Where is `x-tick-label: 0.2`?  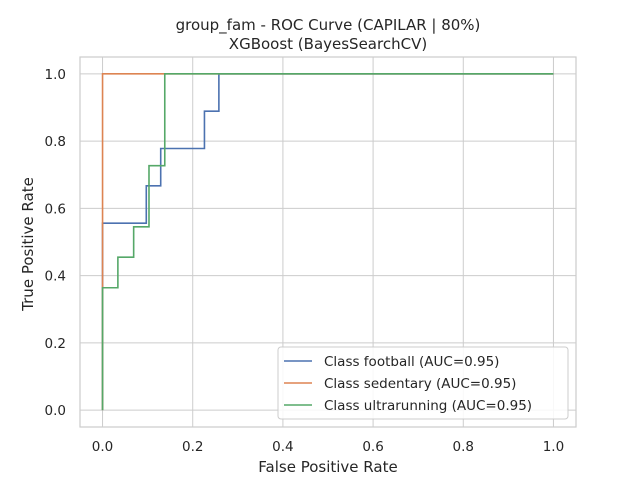
x-tick-label: 0.2 is located at coordinates (192, 447).